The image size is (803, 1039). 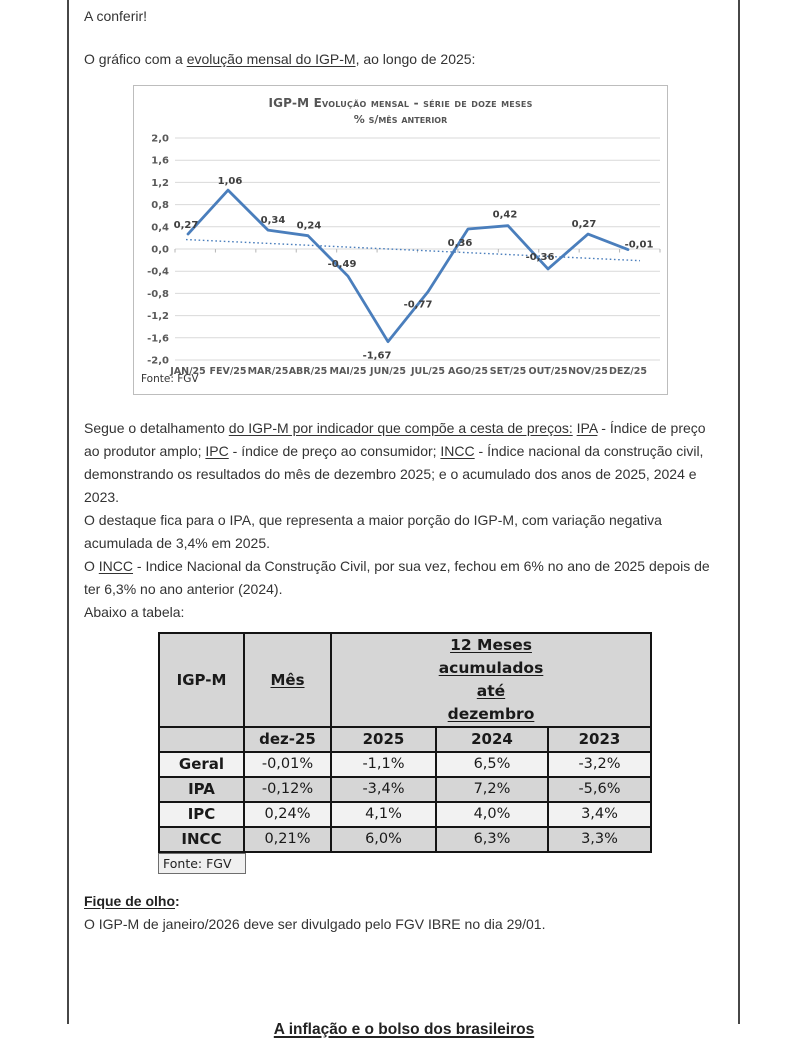 What do you see at coordinates (383, 814) in the screenshot?
I see `table-value-cell: 4,1%` at bounding box center [383, 814].